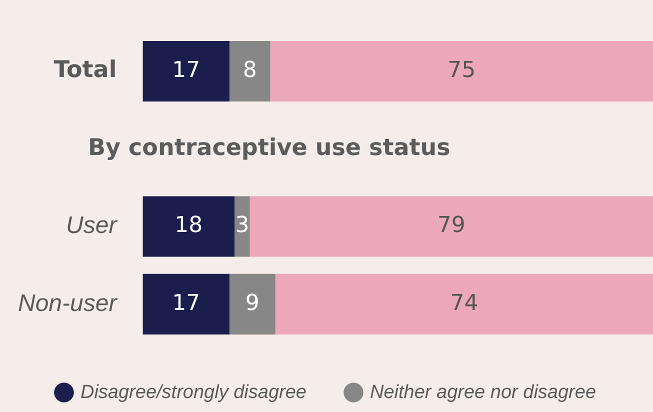 This screenshot has height=412, width=653. I want to click on data-label: 9, so click(252, 303).